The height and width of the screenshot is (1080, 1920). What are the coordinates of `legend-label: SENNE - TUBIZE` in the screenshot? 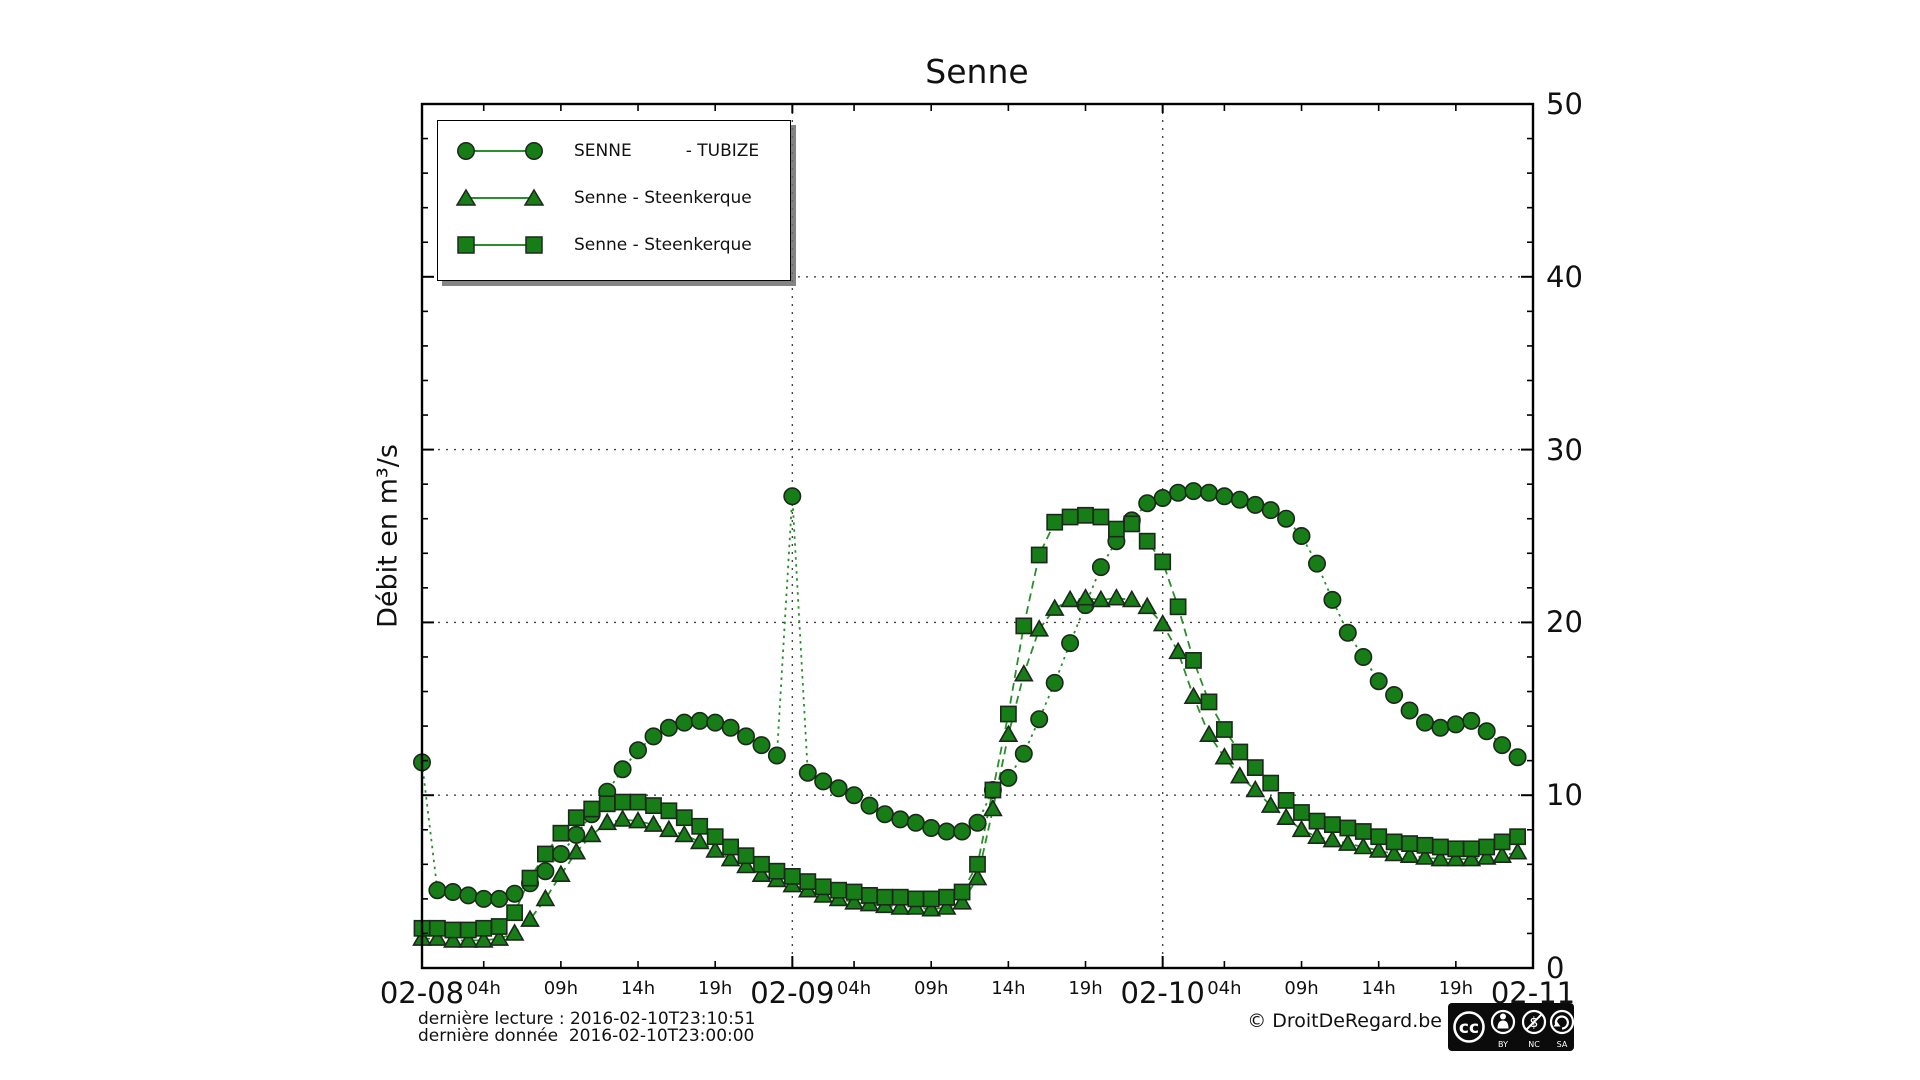 It's located at (667, 151).